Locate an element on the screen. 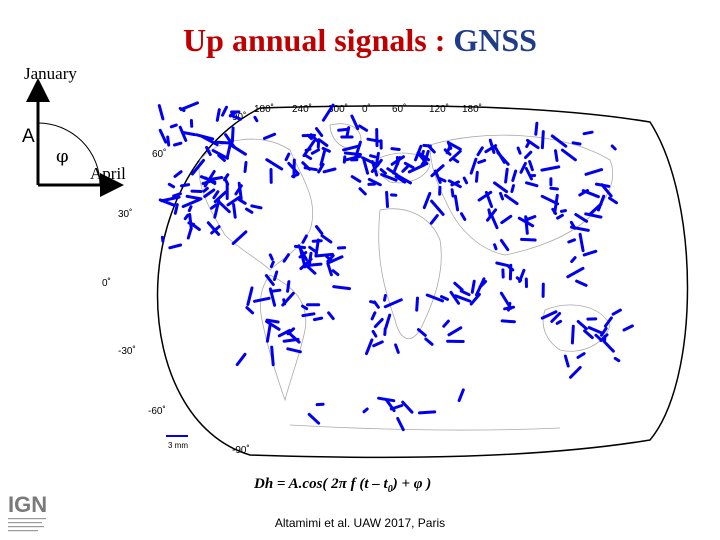 The image size is (720, 540). phase-symbol: φ is located at coordinates (62, 156).